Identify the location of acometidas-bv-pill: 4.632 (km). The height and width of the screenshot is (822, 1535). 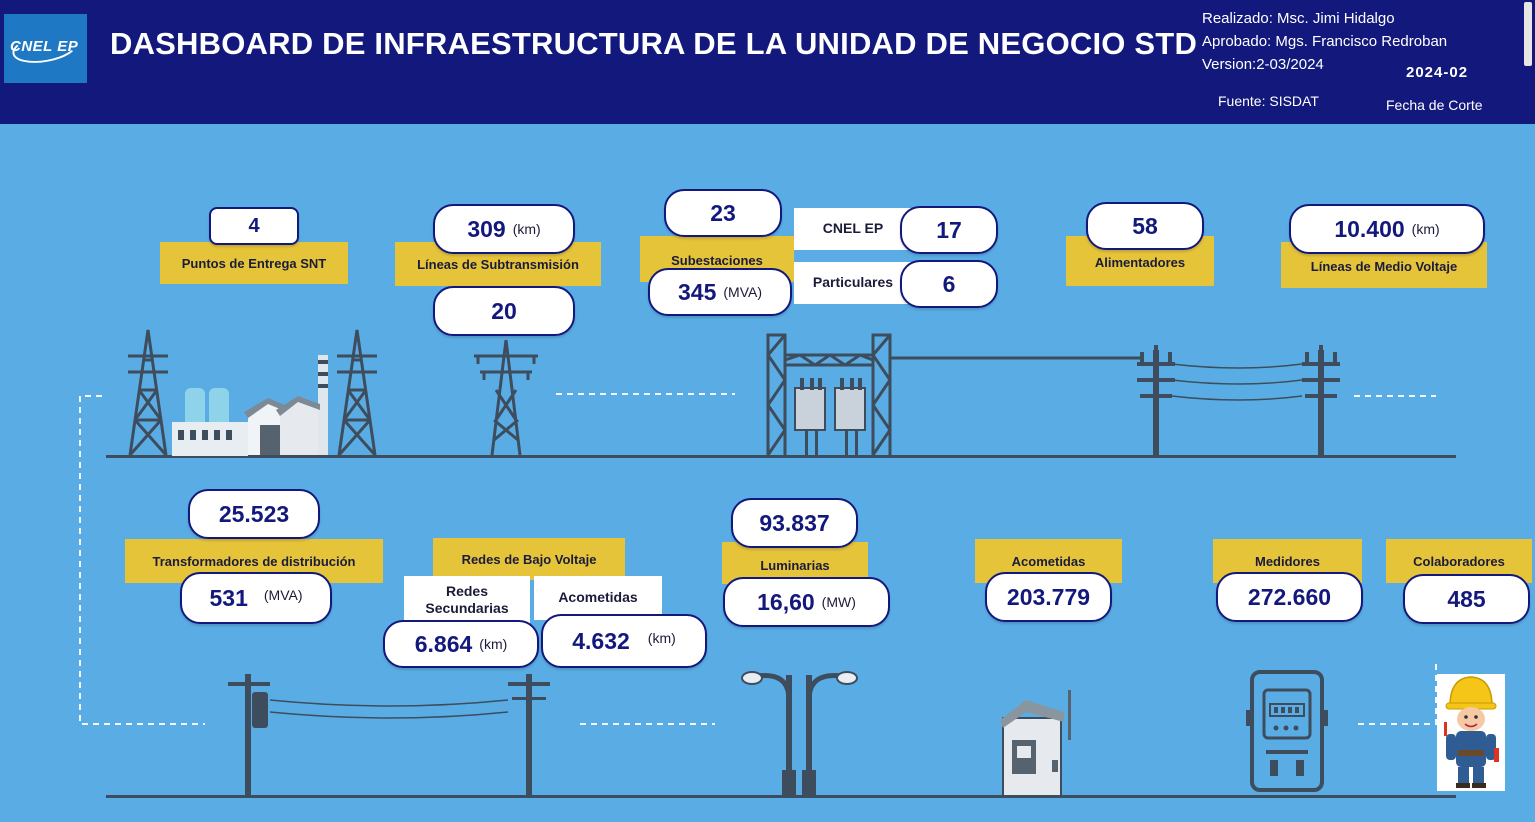
(624, 641).